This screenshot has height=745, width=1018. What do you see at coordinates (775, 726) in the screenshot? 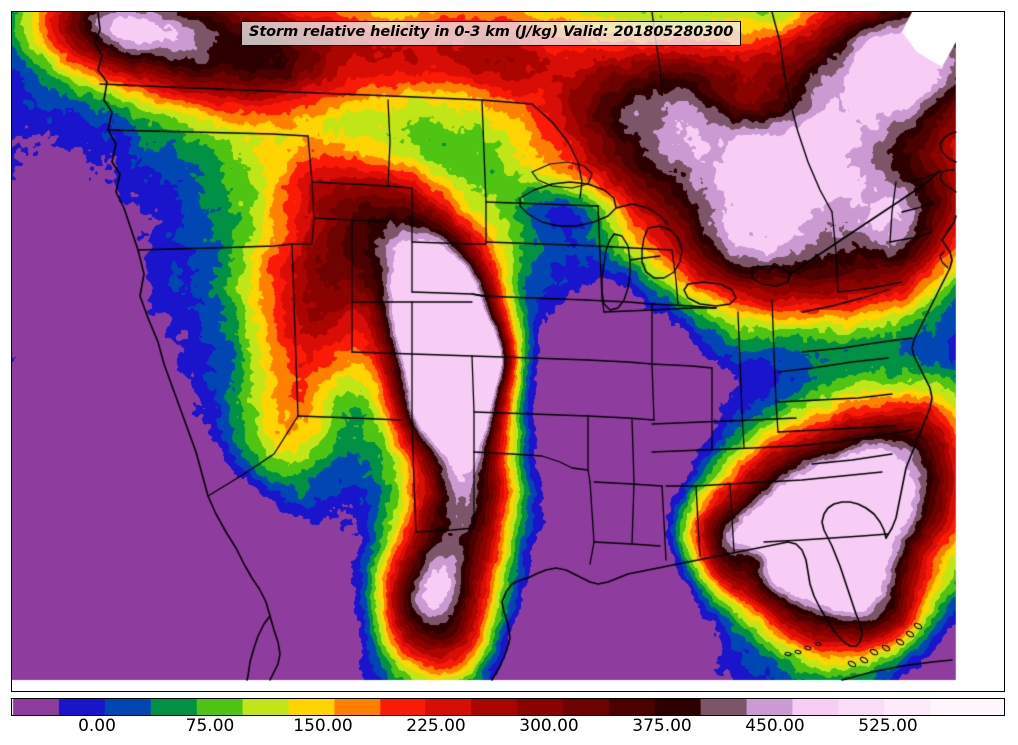
I see `colorbar-tick-label: 450.00` at bounding box center [775, 726].